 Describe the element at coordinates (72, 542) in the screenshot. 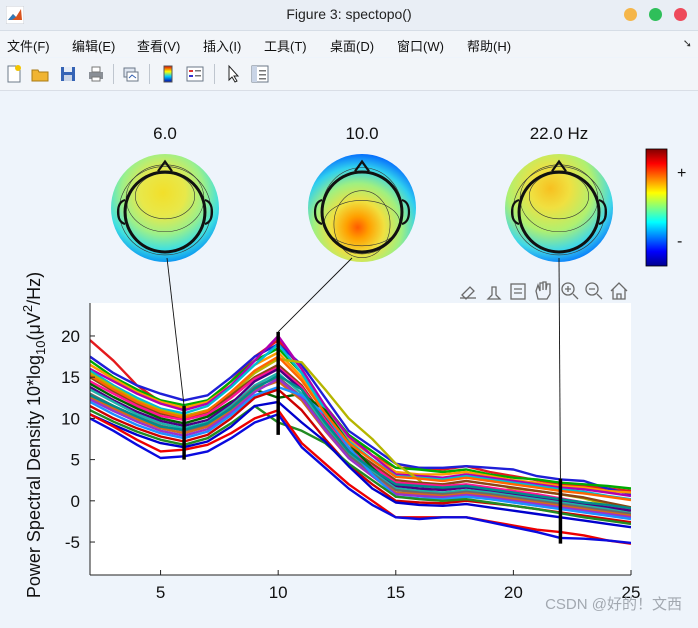

I see `y-tick-label: -5` at that location.